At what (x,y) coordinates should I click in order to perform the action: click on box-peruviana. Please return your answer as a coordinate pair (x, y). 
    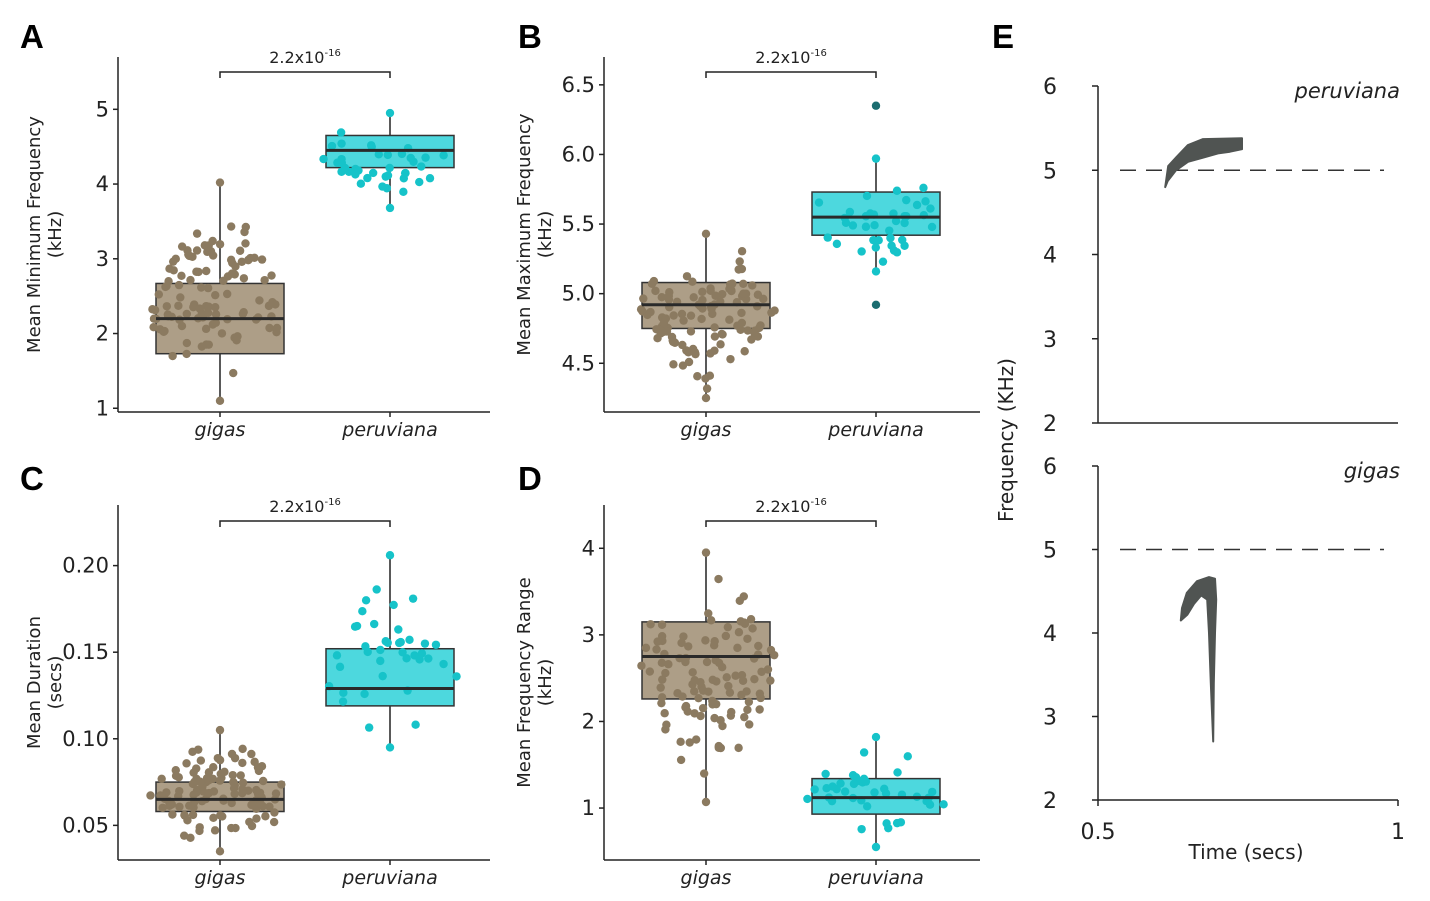
    Looking at the image, I should click on (387, 160).